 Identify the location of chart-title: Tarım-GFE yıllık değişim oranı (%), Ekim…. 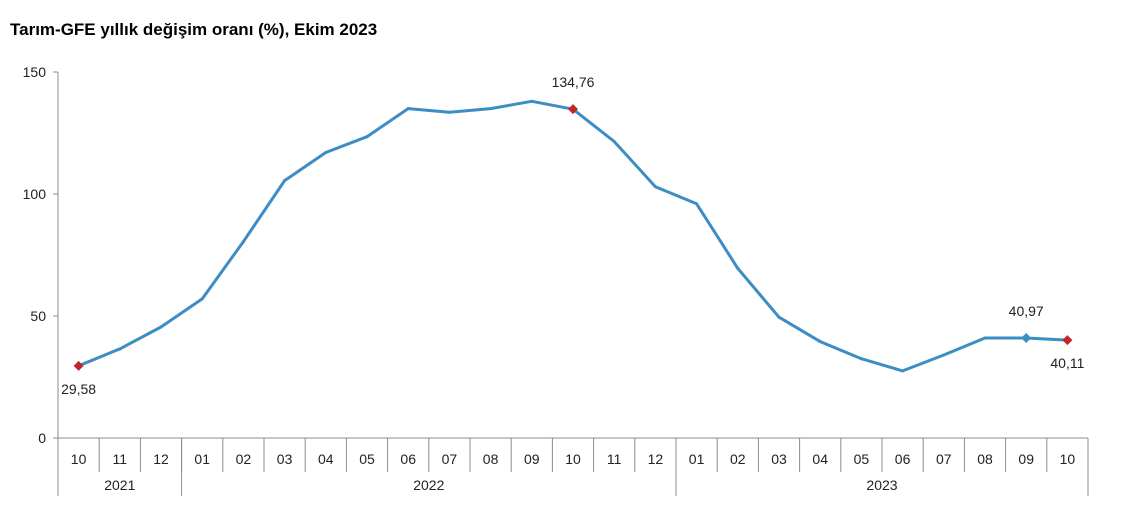
(194, 29).